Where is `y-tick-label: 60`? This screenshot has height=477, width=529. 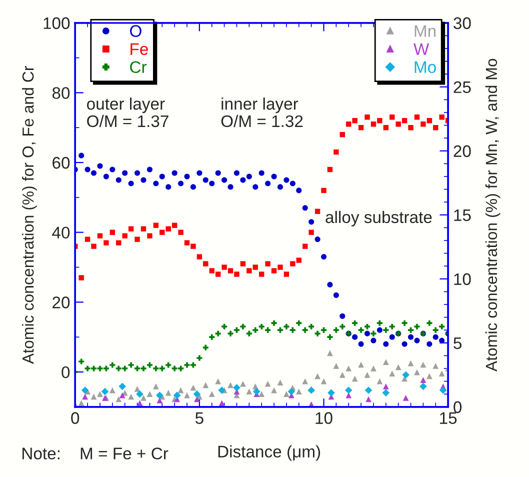 y-tick-label: 60 is located at coordinates (61, 162).